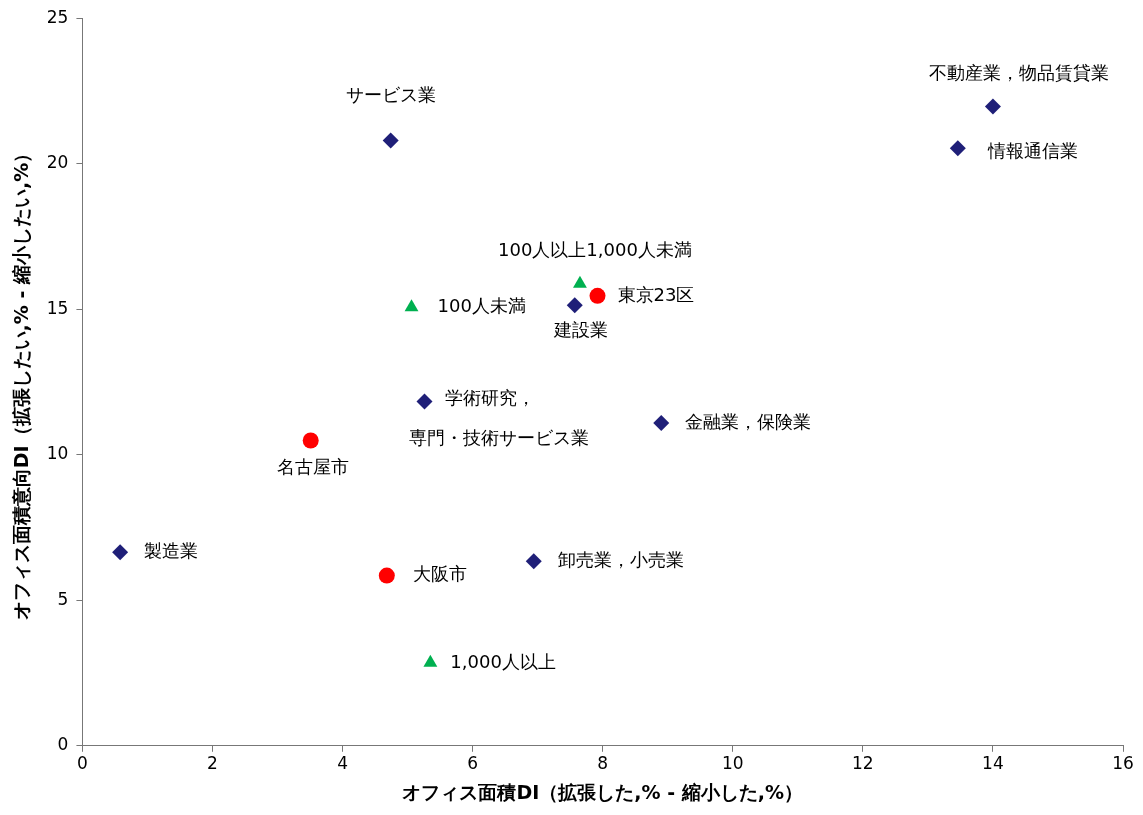 The height and width of the screenshot is (815, 1143). Describe the element at coordinates (63, 744) in the screenshot. I see `y-tick-label: 0` at that location.